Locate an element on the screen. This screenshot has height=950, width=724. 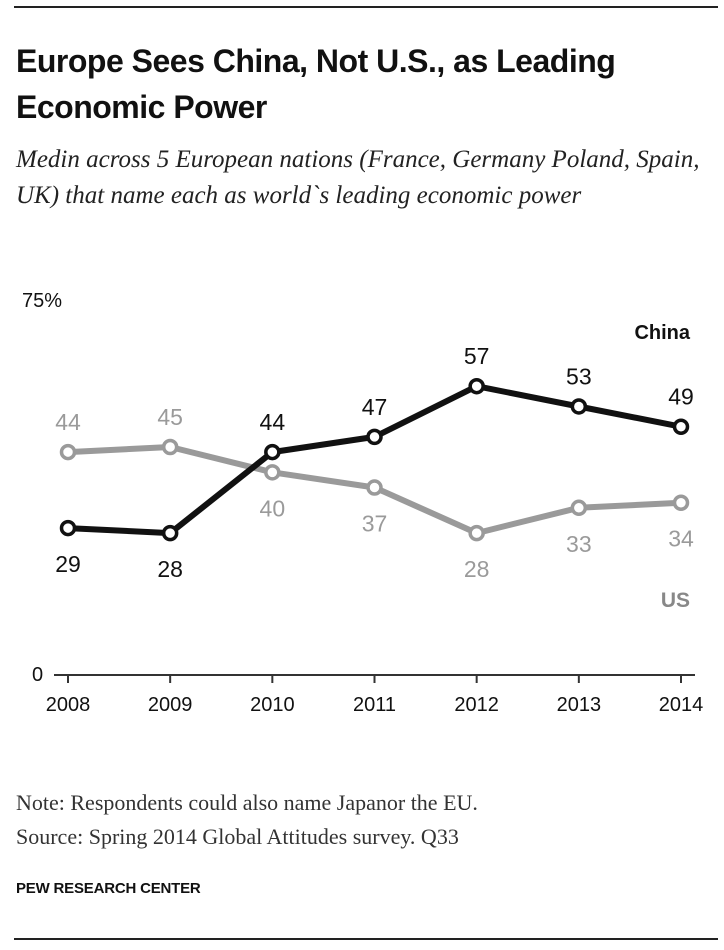
china-point-2014 is located at coordinates (681, 426).